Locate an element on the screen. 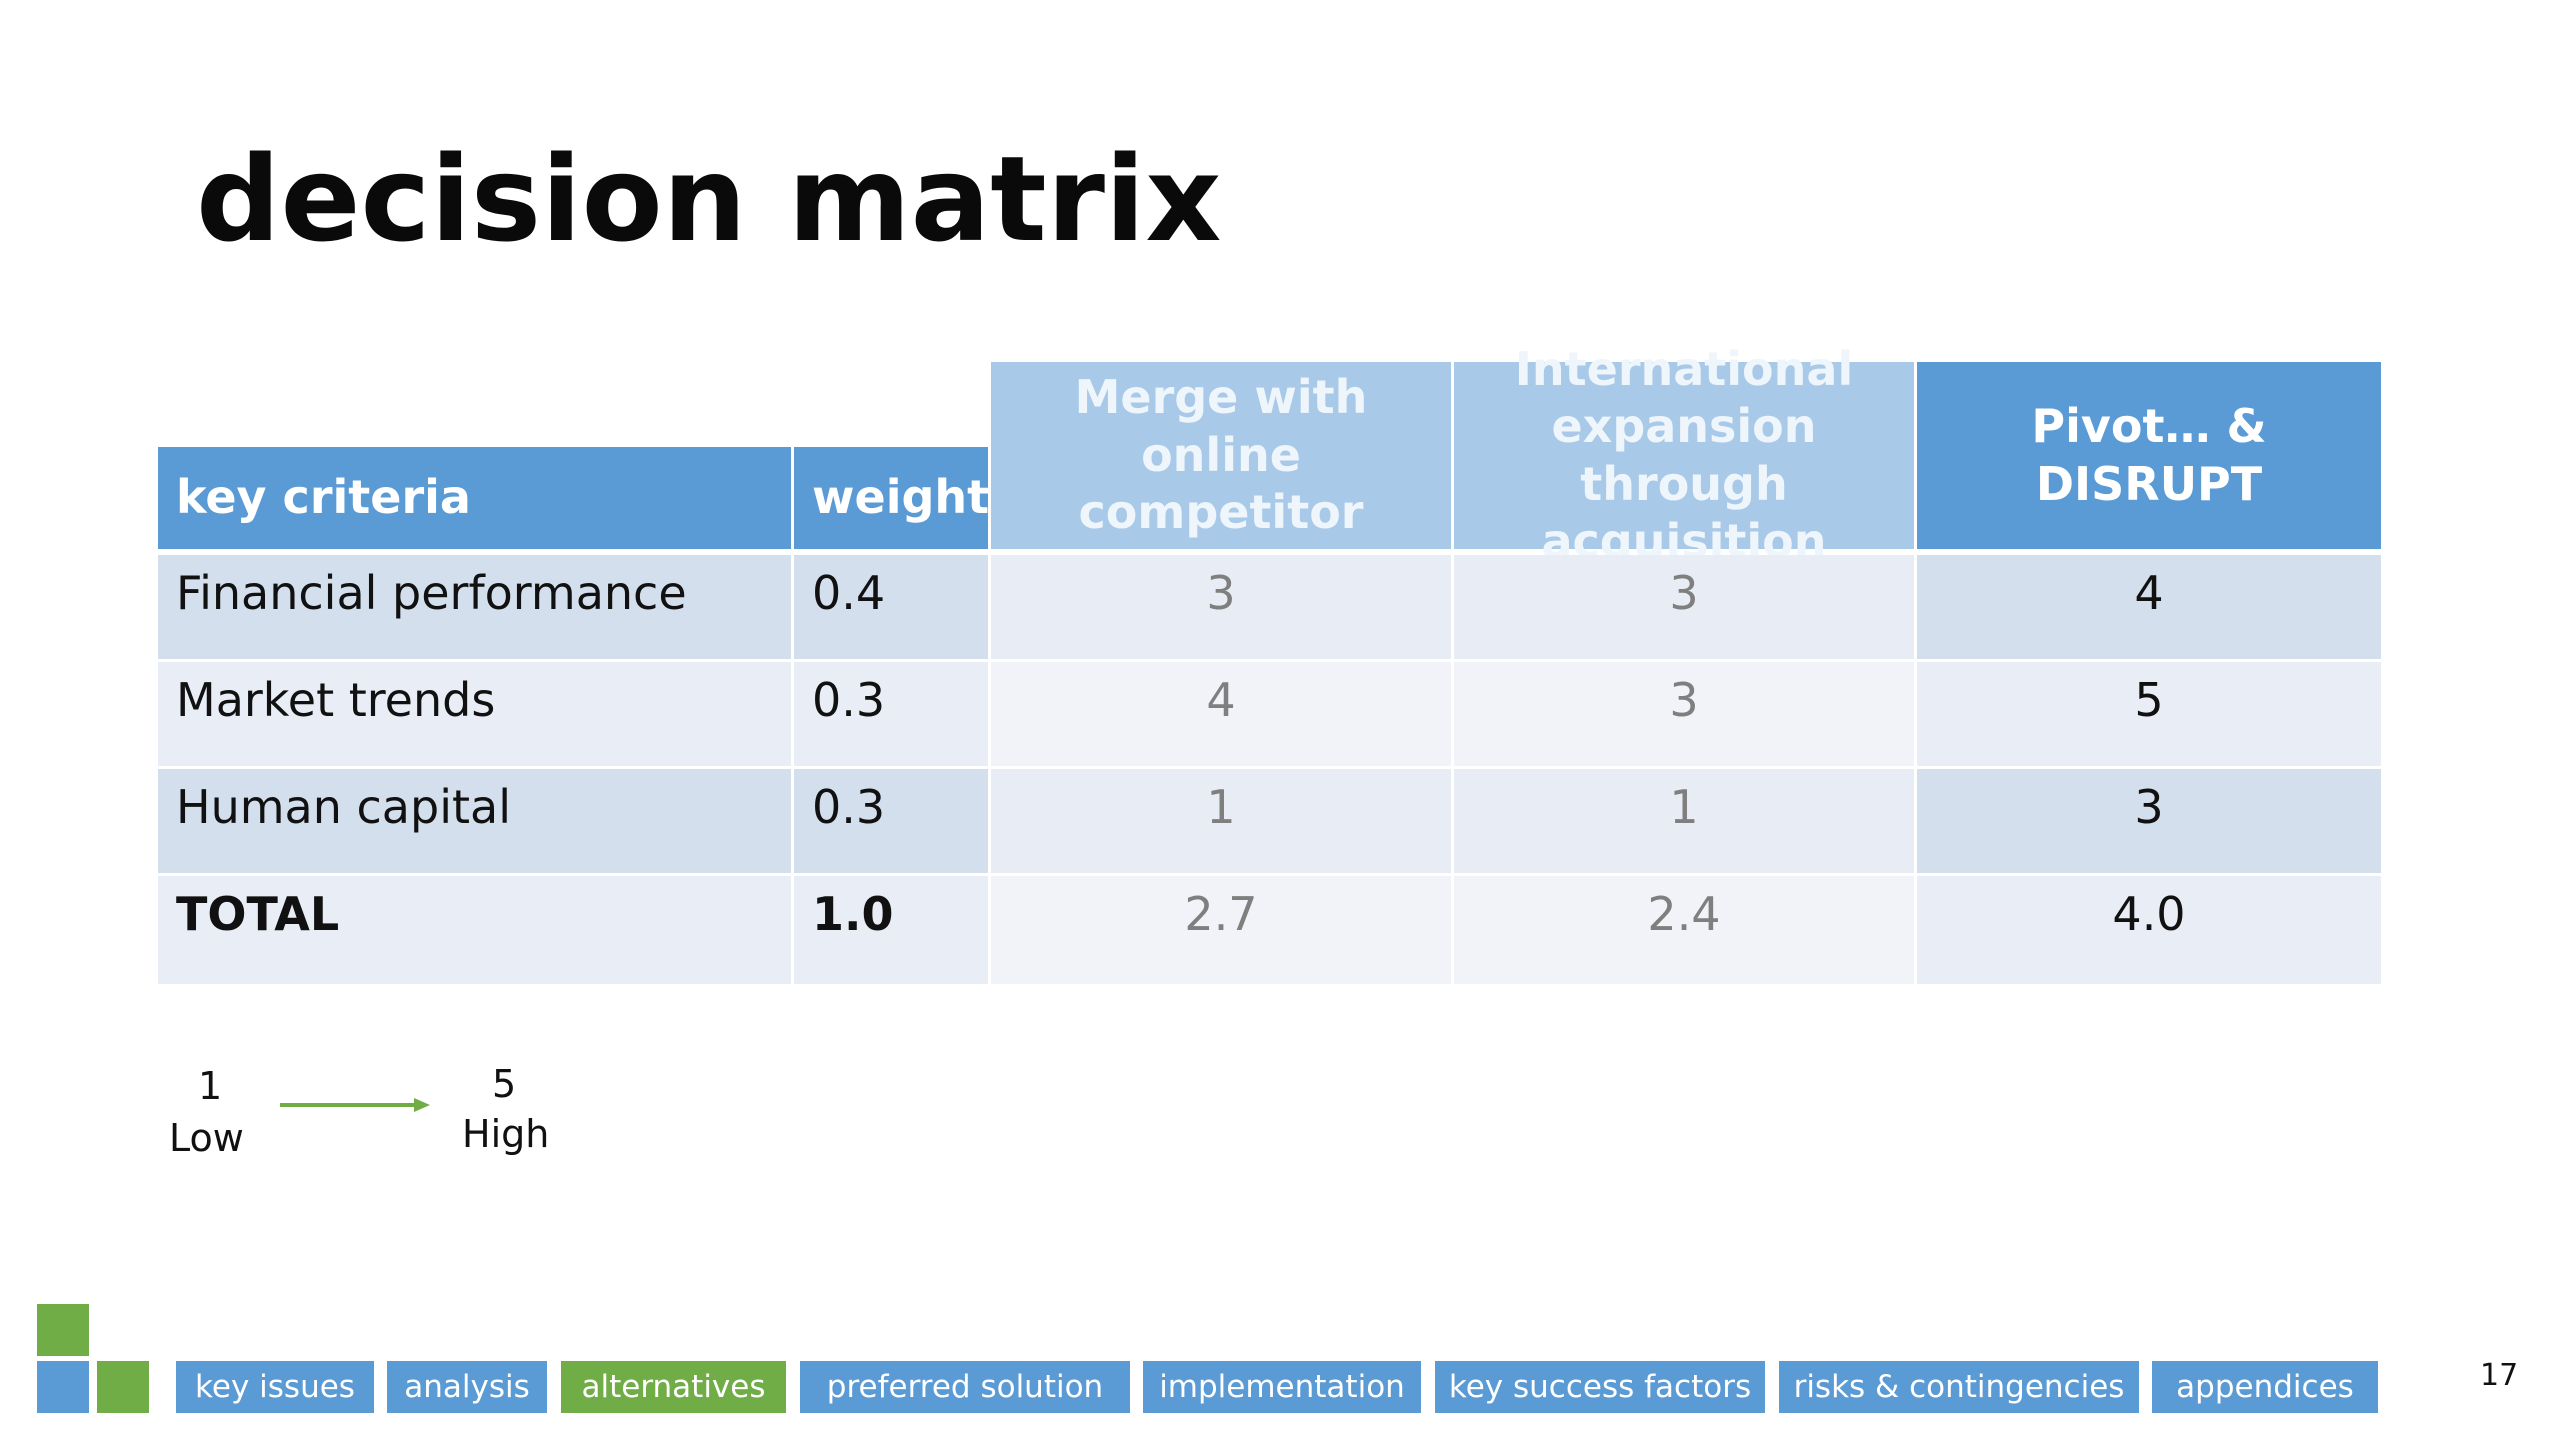  legend-high-label: High is located at coordinates (506, 1134).